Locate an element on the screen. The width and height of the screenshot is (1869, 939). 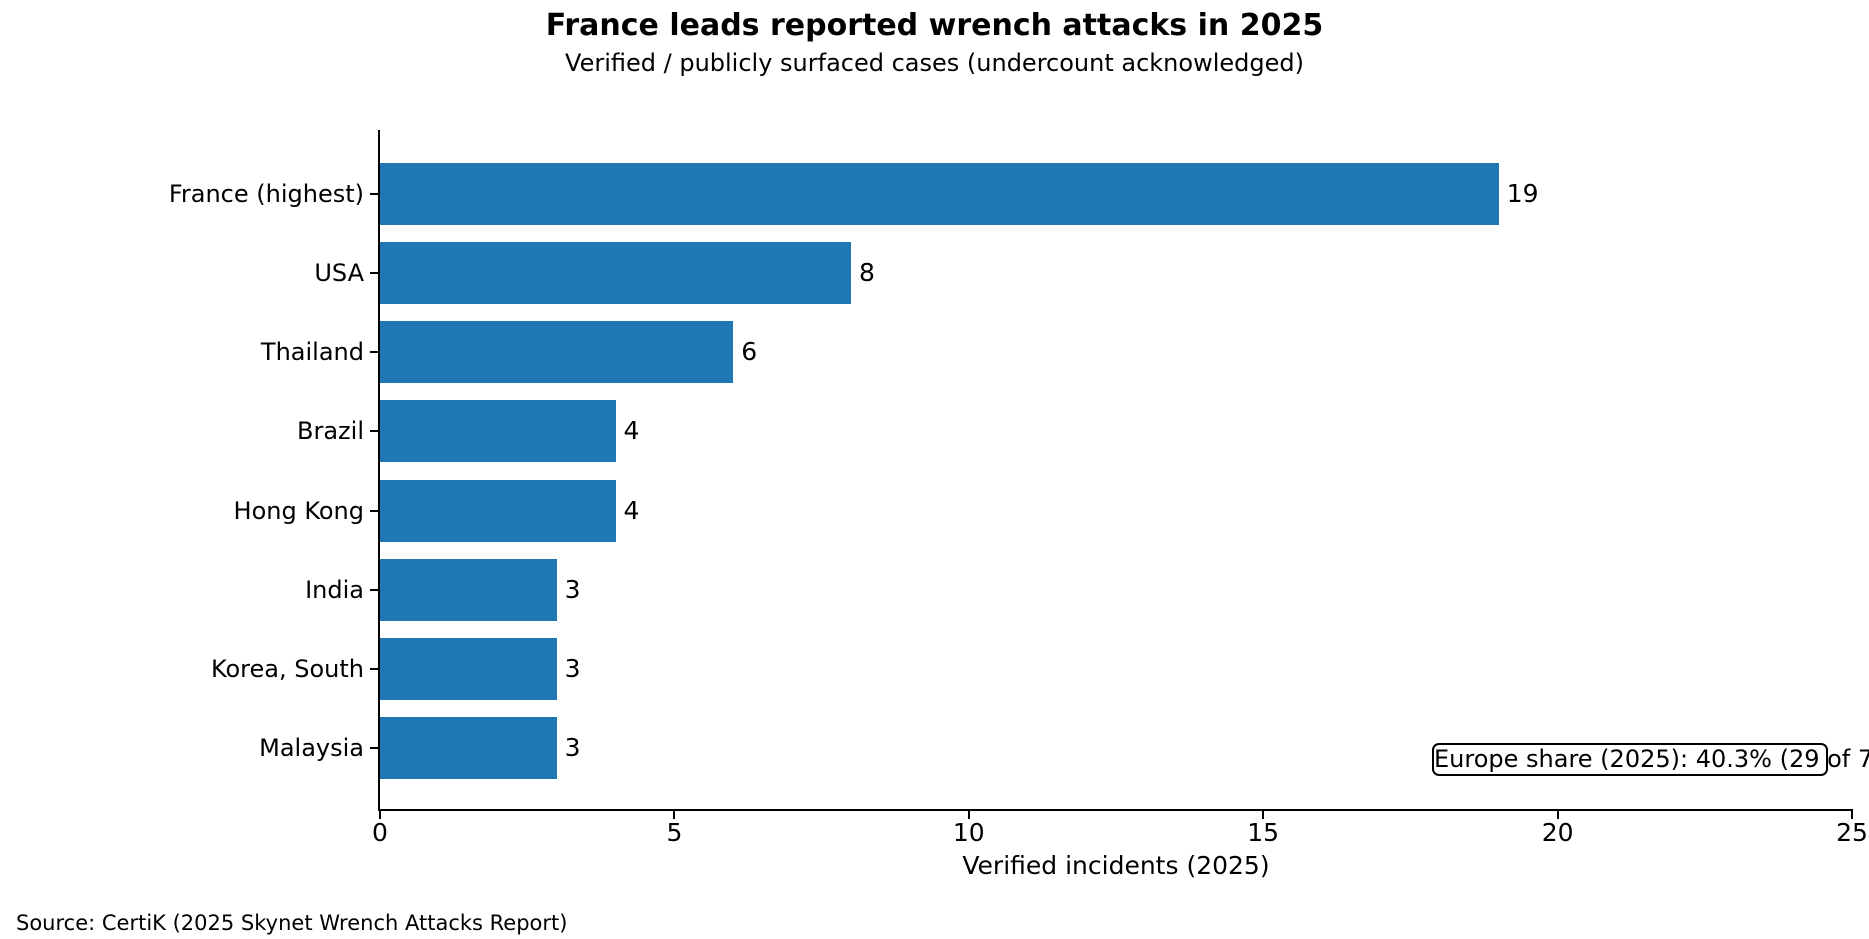
x-tick-label: 20 is located at coordinates (1557, 832).